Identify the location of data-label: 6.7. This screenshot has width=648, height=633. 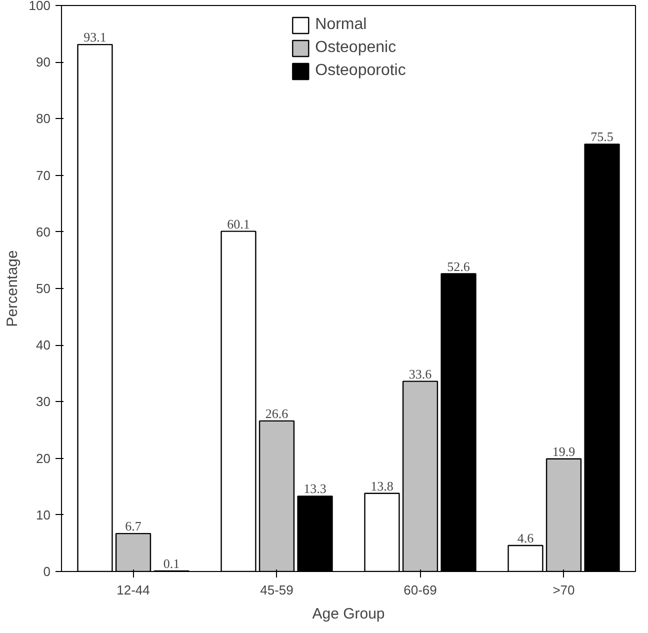
(133, 526).